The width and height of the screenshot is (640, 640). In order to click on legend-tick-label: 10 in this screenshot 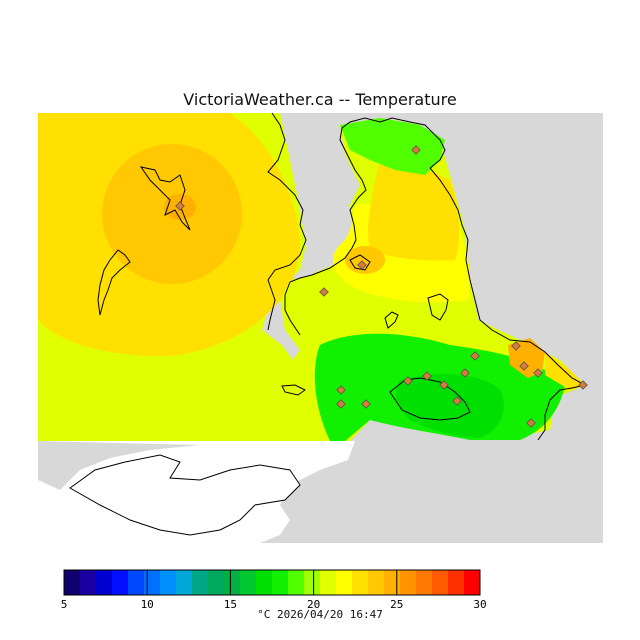, I will do `click(147, 604)`.